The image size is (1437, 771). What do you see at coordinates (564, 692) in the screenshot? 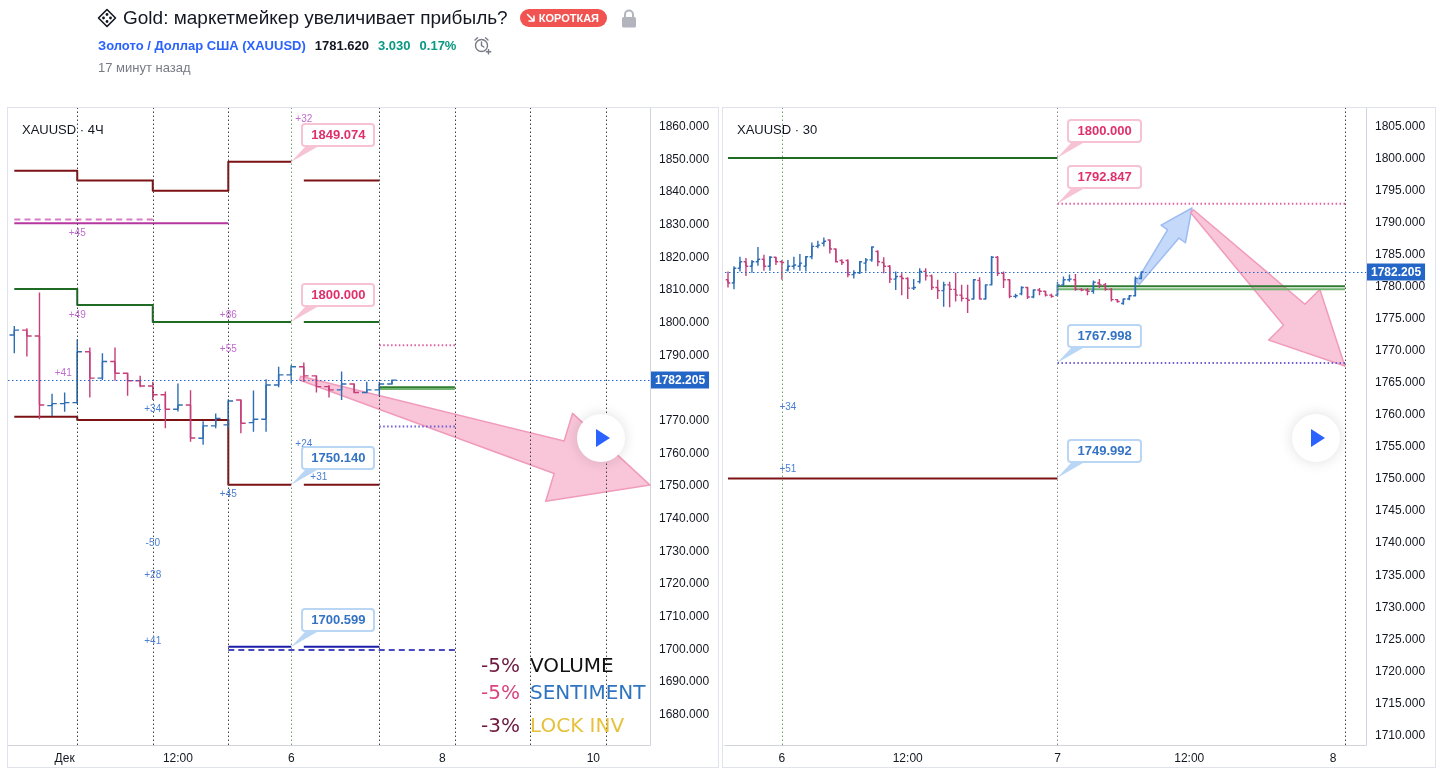
I see `annotation: -5% SENTIMENT` at bounding box center [564, 692].